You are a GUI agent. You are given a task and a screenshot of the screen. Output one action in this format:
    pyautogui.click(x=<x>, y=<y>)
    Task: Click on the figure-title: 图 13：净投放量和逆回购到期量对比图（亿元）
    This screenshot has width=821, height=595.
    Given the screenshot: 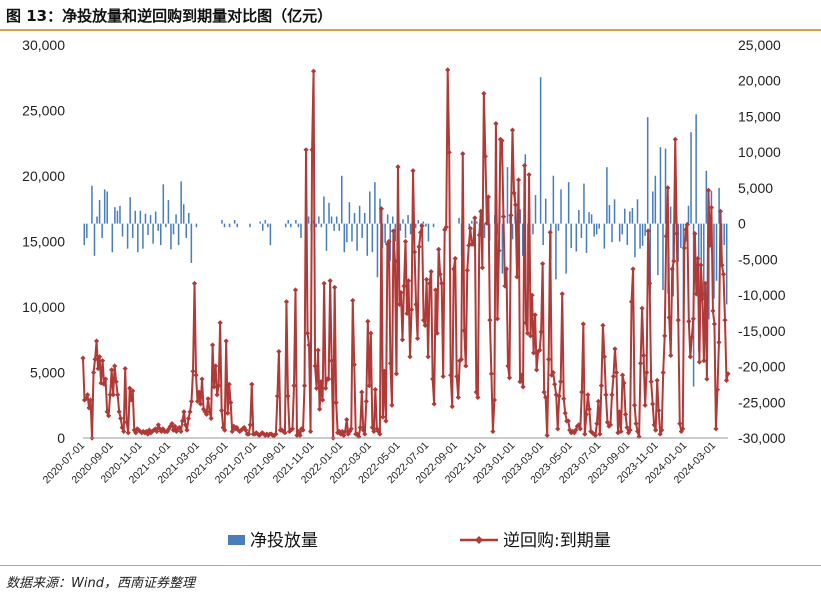 What is the action you would take?
    pyautogui.click(x=169, y=16)
    